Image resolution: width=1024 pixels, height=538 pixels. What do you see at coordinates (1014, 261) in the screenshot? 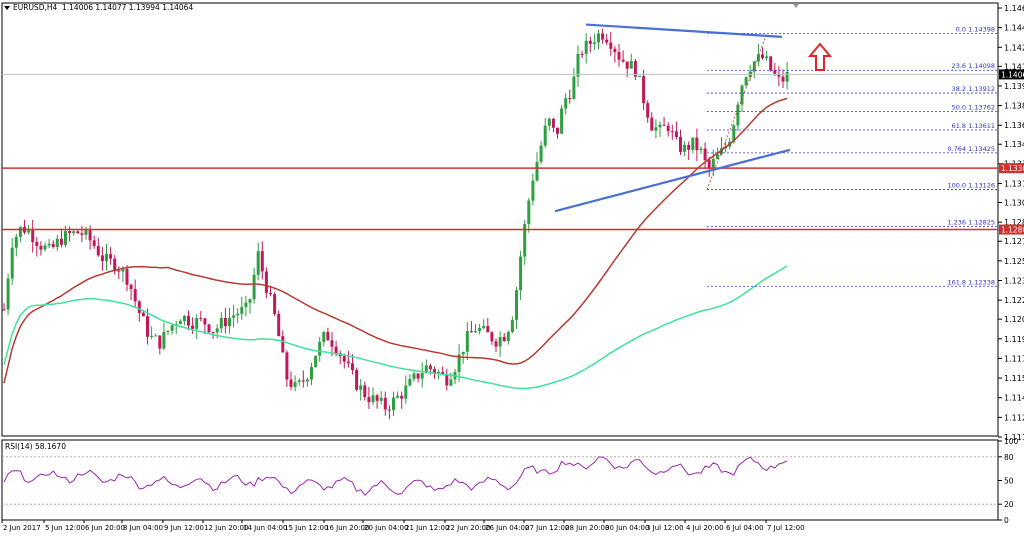
I see `price-tick-label: 1.12545` at bounding box center [1014, 261].